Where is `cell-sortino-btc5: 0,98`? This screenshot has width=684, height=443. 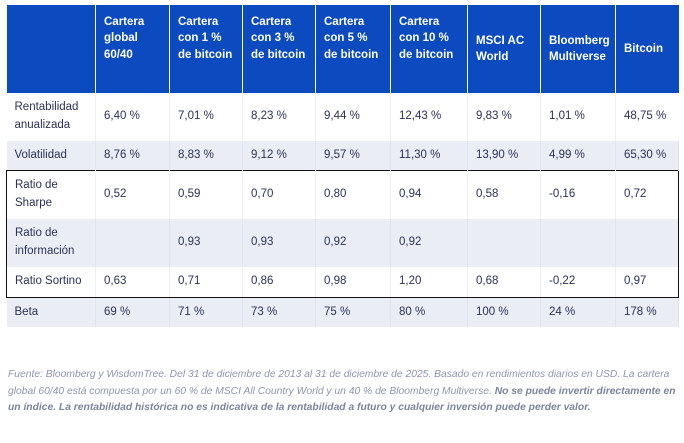 cell-sortino-btc5: 0,98 is located at coordinates (353, 282).